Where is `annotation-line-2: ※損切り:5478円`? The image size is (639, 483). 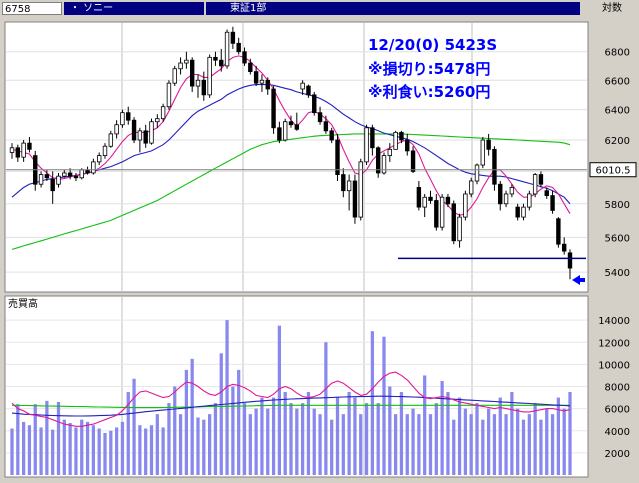
annotation-line-2: ※損切り:5478円 is located at coordinates (429, 69).